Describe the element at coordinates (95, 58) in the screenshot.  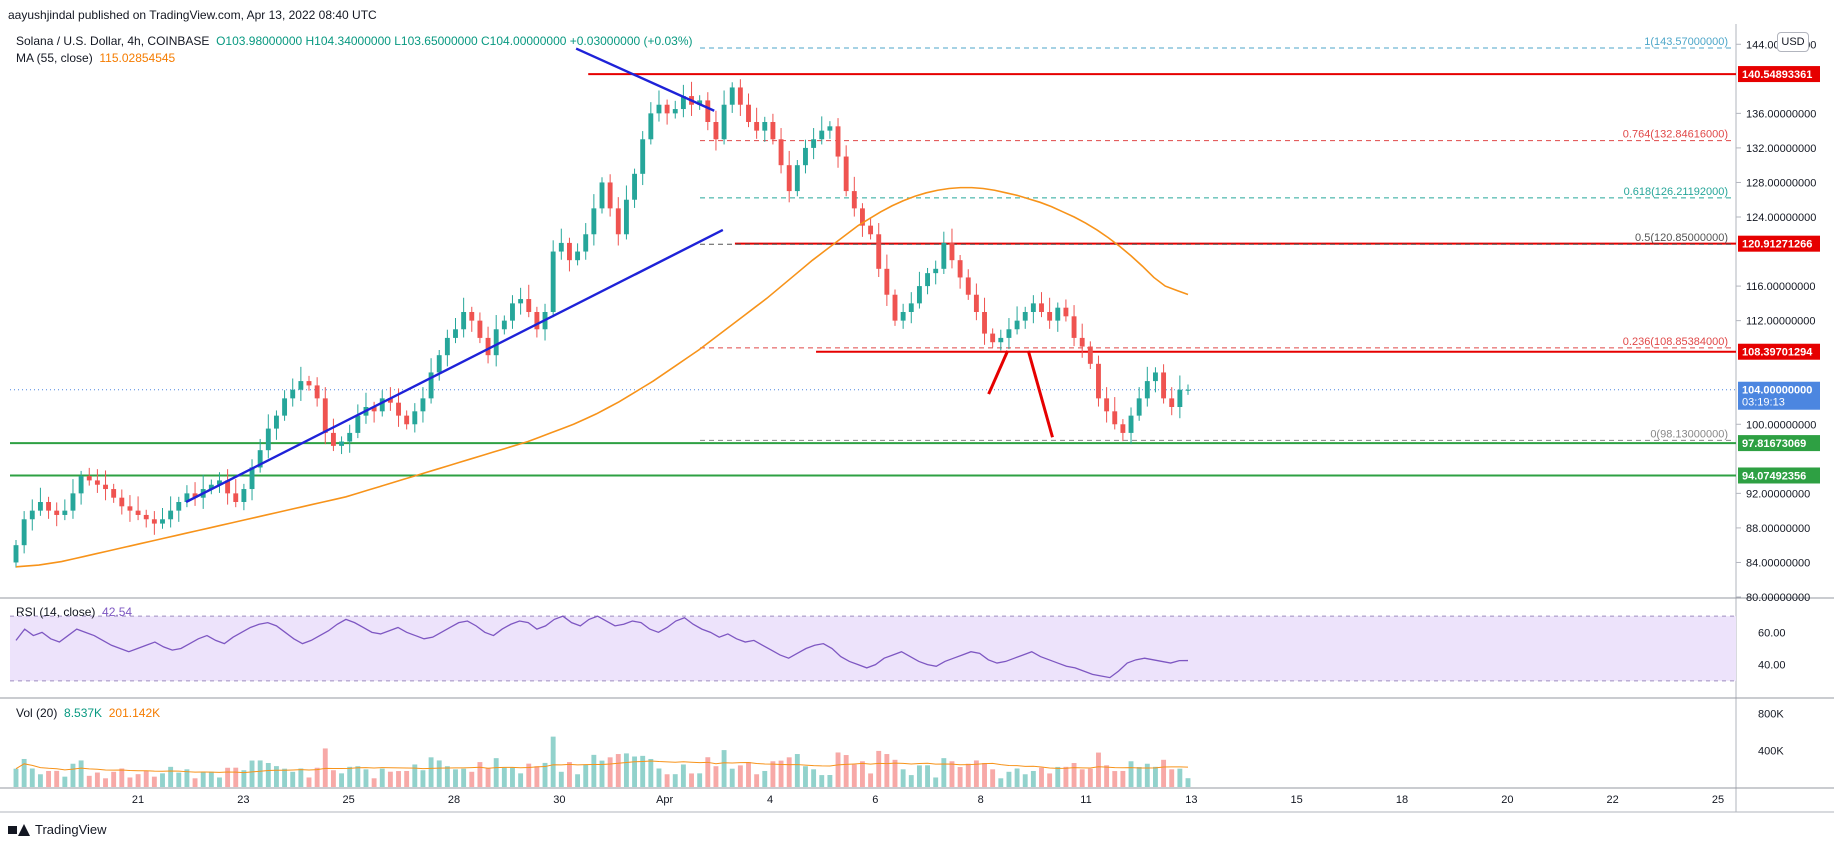
I see `ma-legend: MA (55, close) 115.02854545` at that location.